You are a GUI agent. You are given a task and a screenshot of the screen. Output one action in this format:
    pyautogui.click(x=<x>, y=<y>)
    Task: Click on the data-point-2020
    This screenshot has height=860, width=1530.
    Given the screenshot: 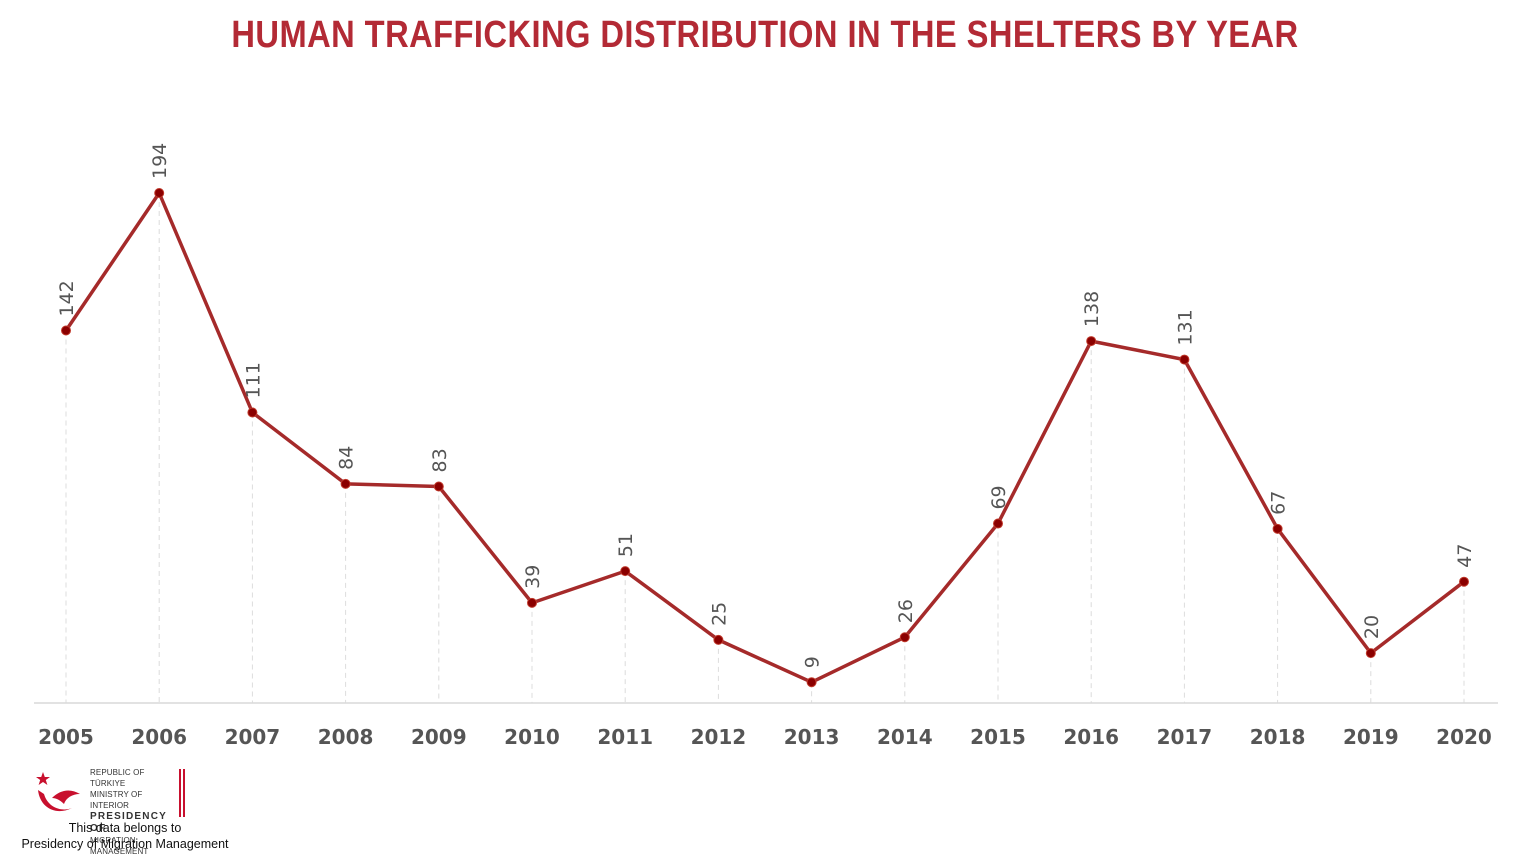 What is the action you would take?
    pyautogui.click(x=1464, y=581)
    